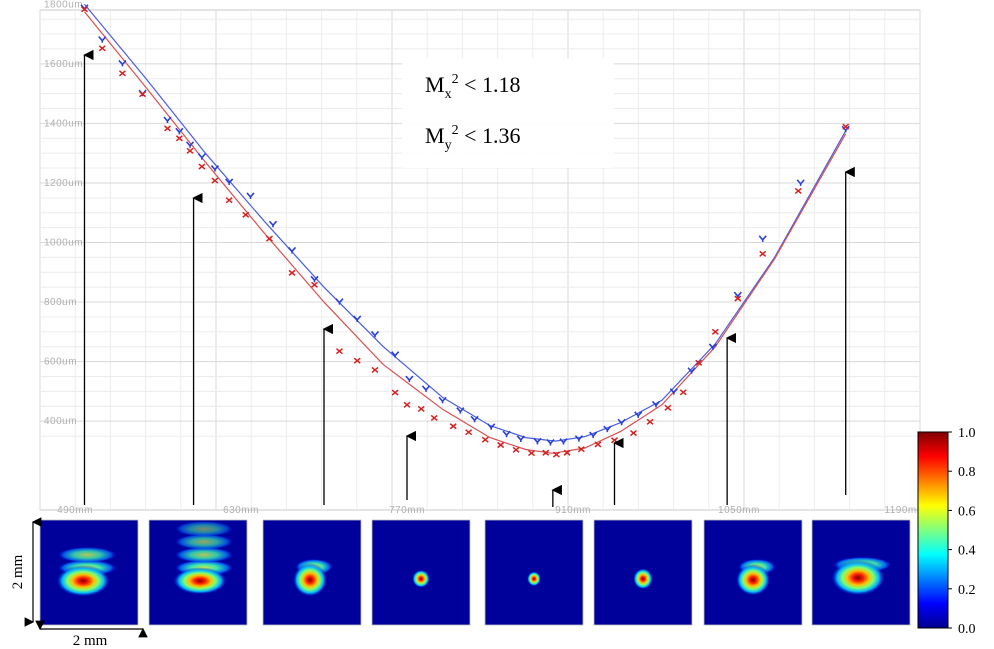  What do you see at coordinates (475, 572) in the screenshot?
I see `beam-profile-strip` at bounding box center [475, 572].